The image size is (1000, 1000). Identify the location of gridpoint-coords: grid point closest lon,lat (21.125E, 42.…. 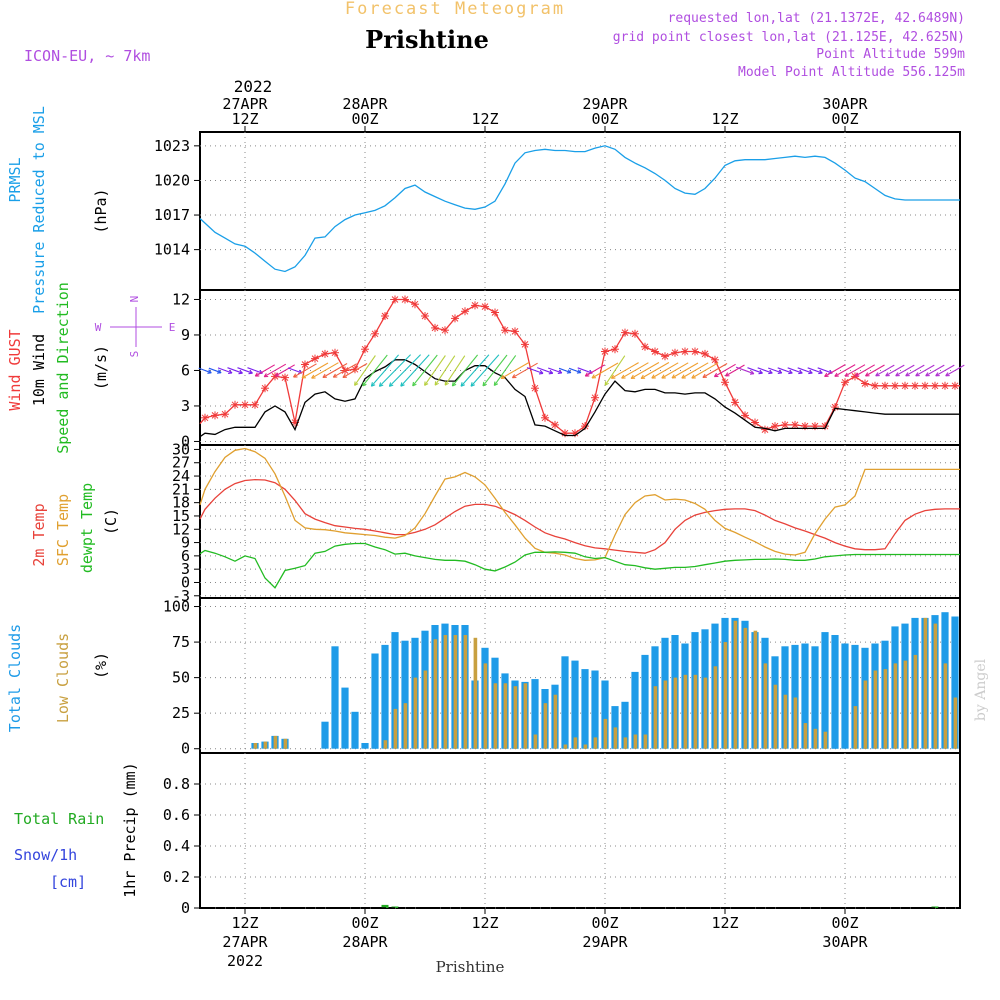
(789, 37).